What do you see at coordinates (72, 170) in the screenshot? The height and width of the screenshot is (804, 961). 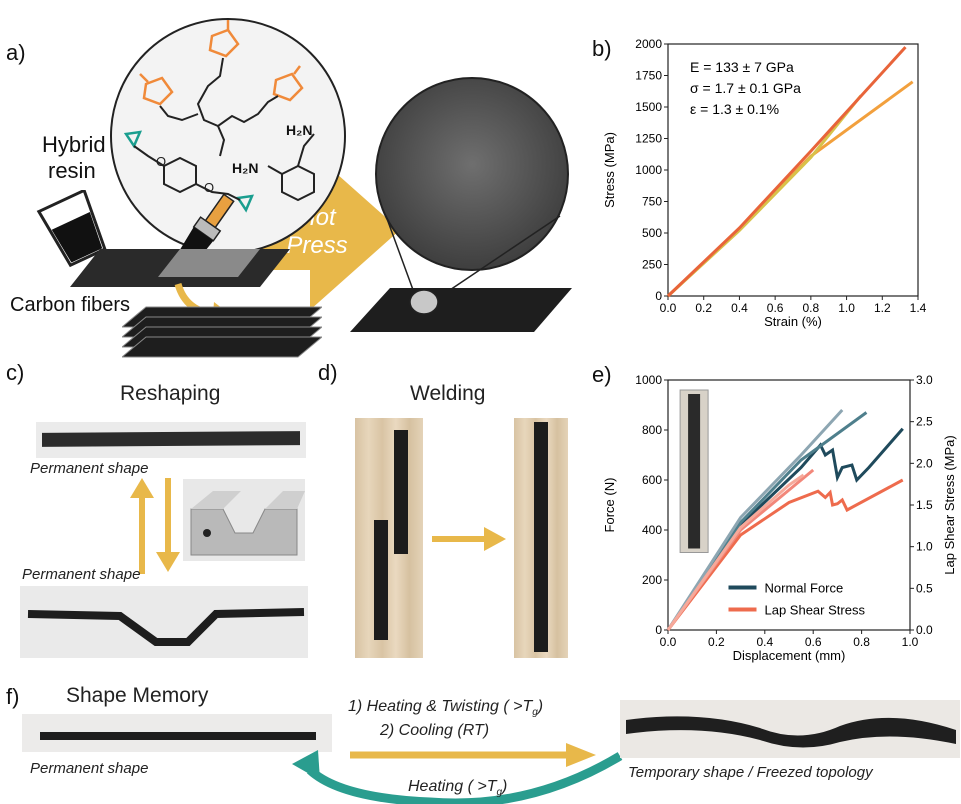 I see `hybrid-resin-label-line2: resin` at bounding box center [72, 170].